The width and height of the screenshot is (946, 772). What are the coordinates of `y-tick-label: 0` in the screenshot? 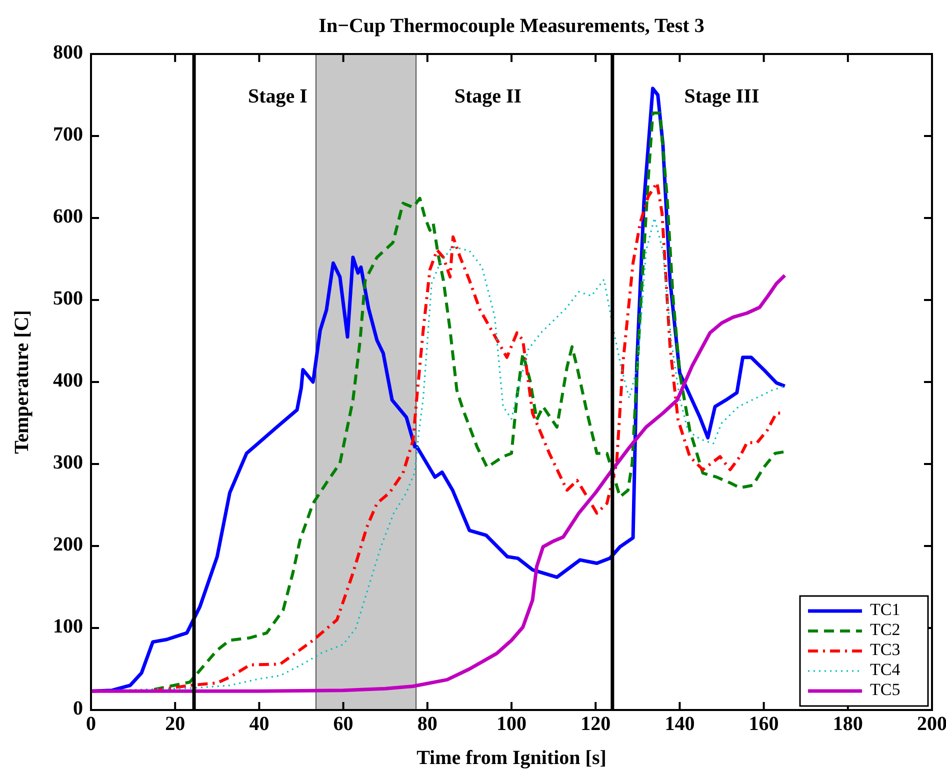 It's located at (78, 709).